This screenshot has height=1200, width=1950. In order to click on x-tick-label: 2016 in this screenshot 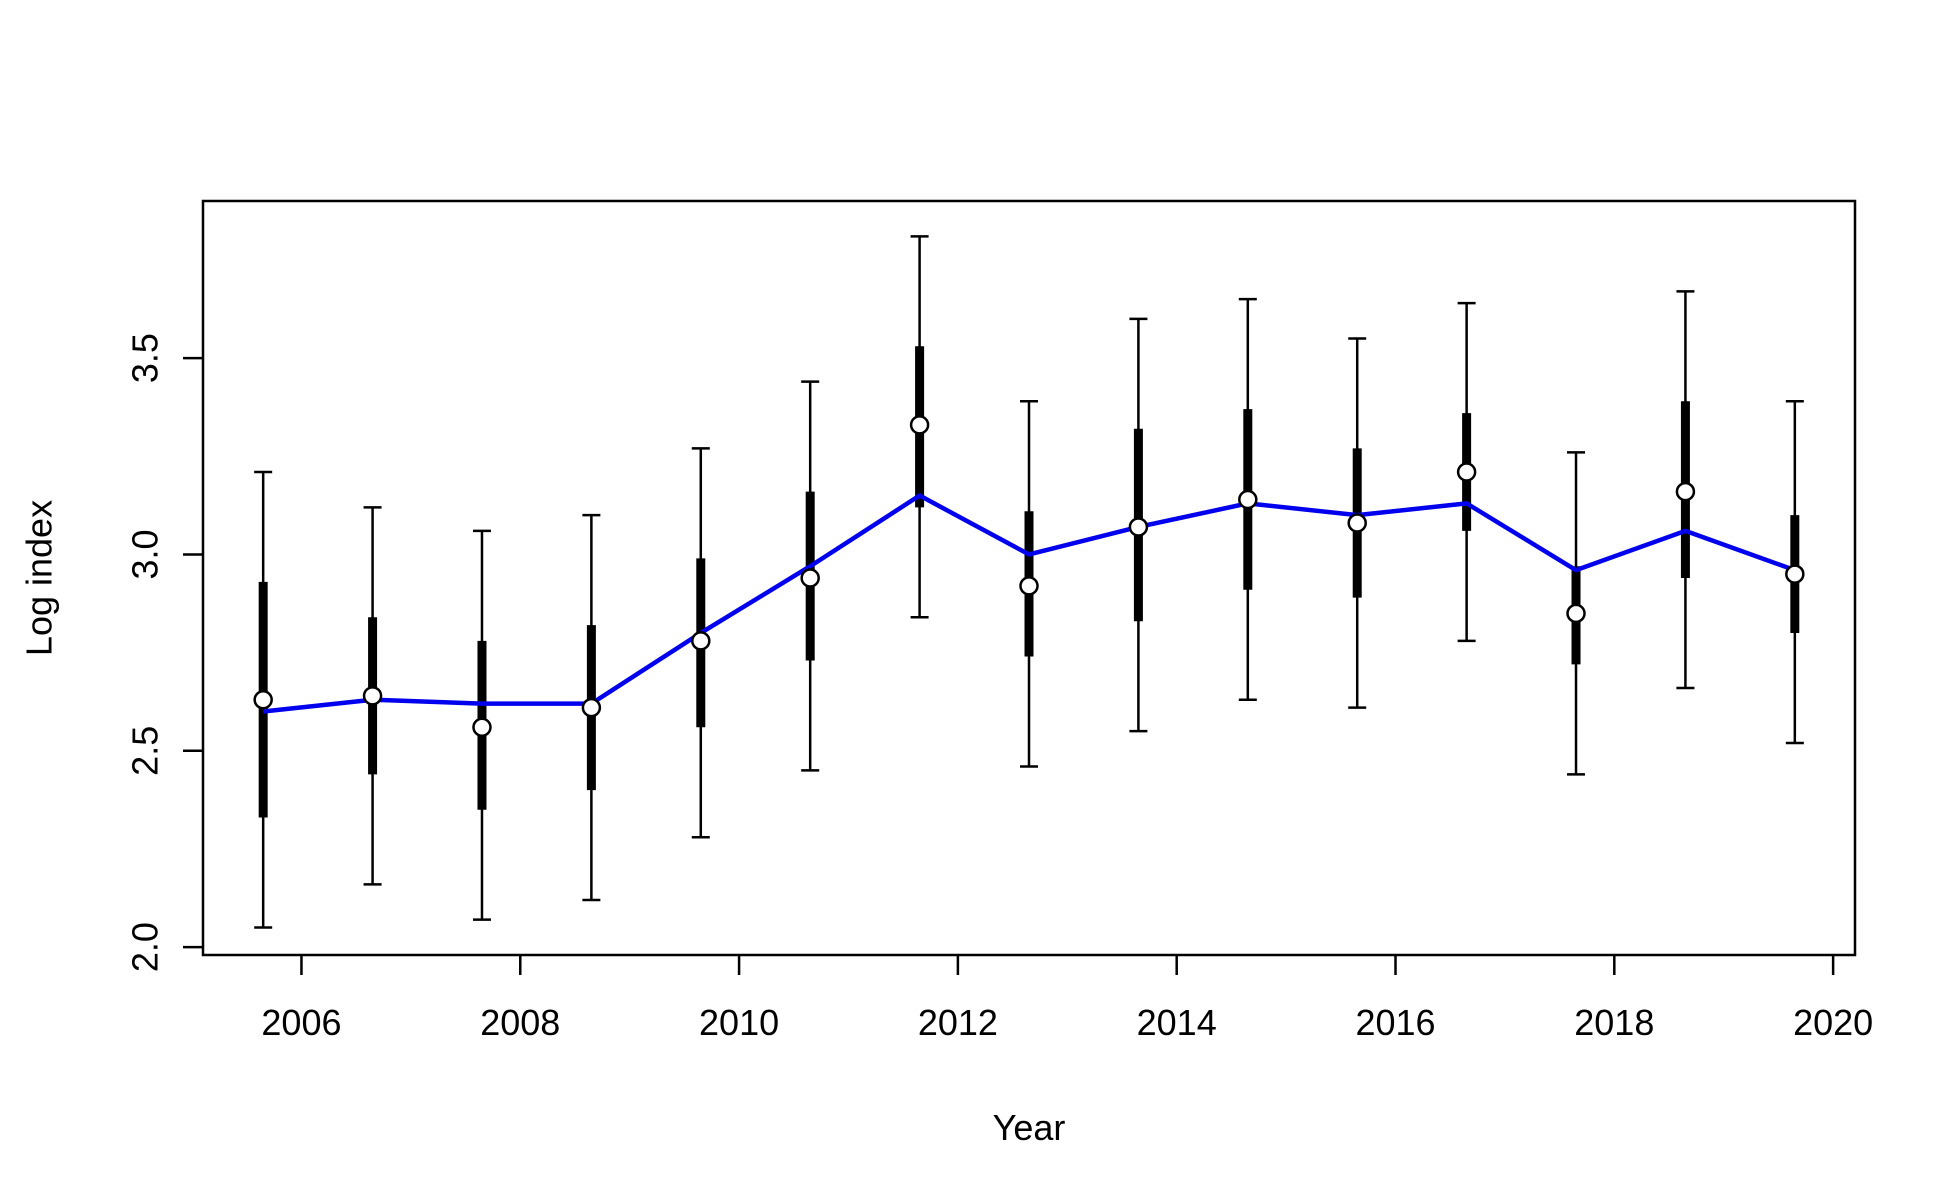, I will do `click(1395, 1022)`.